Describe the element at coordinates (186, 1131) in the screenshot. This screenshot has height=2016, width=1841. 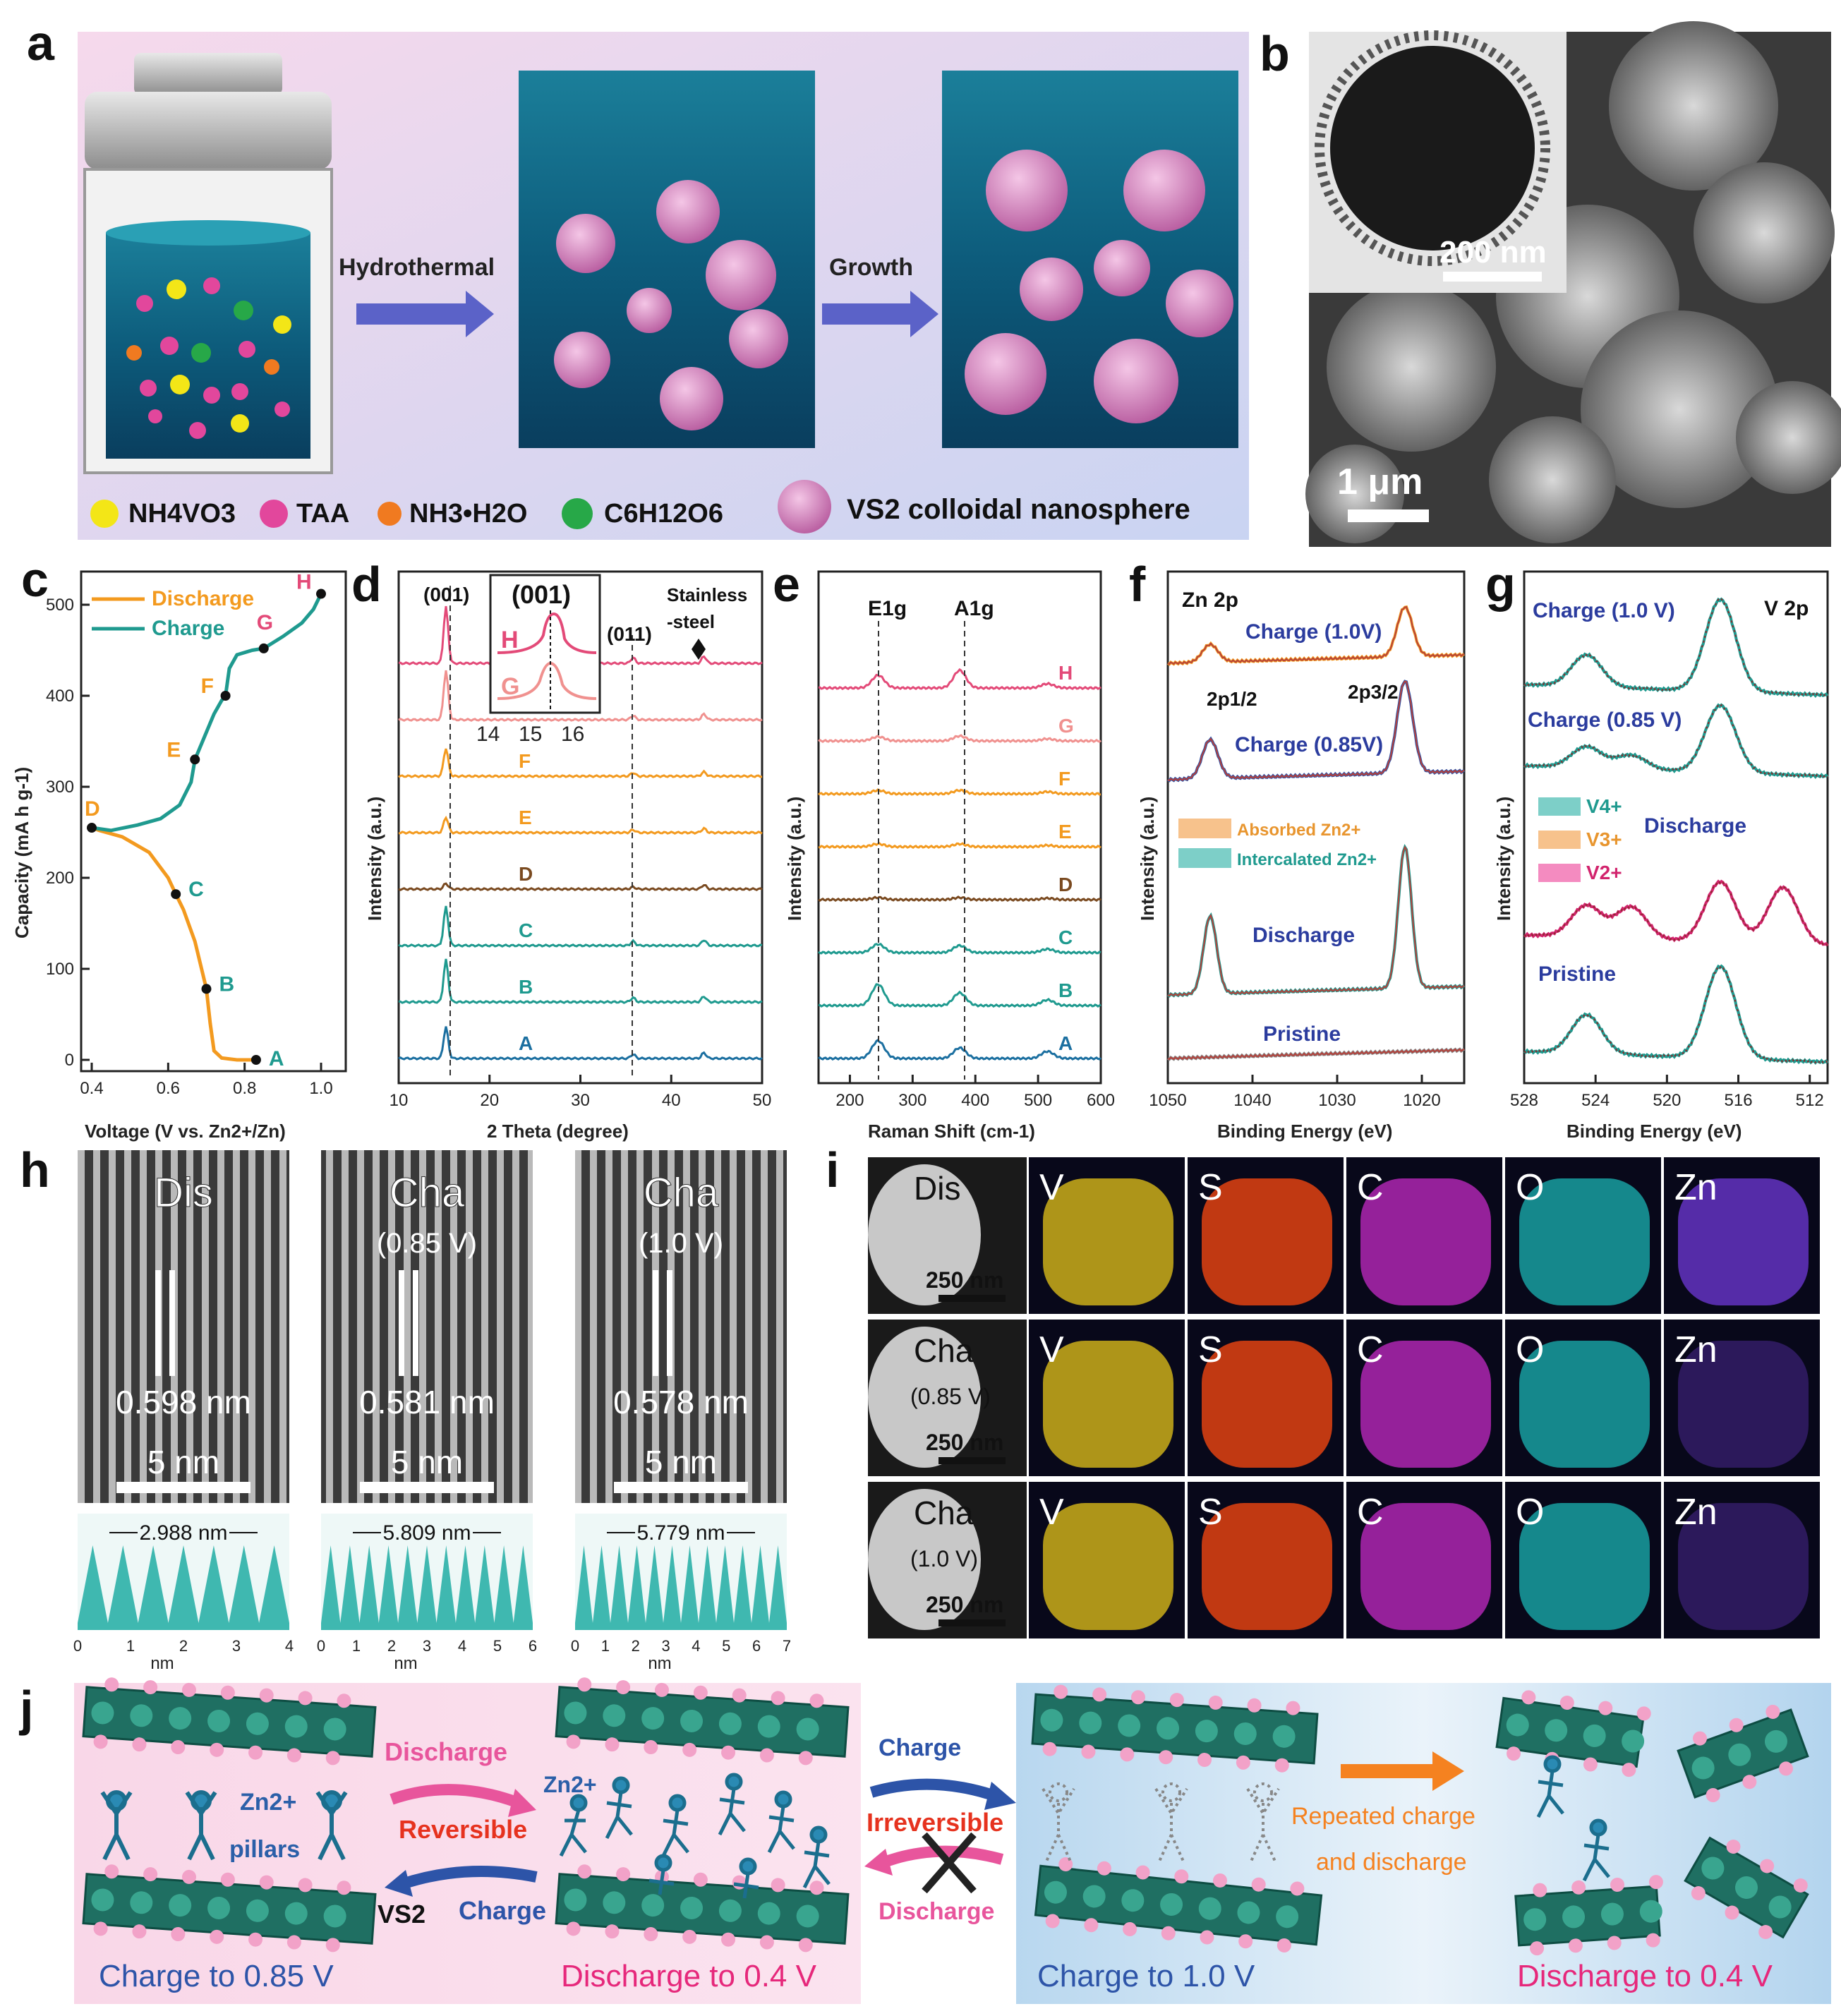
I see `chart-c-xlabel: Voltage (V vs. Zn2+/Zn)` at that location.